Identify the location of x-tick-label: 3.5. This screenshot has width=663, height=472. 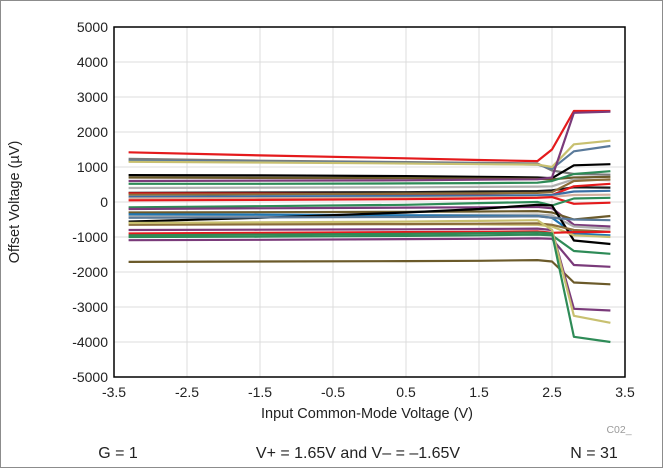
(625, 392).